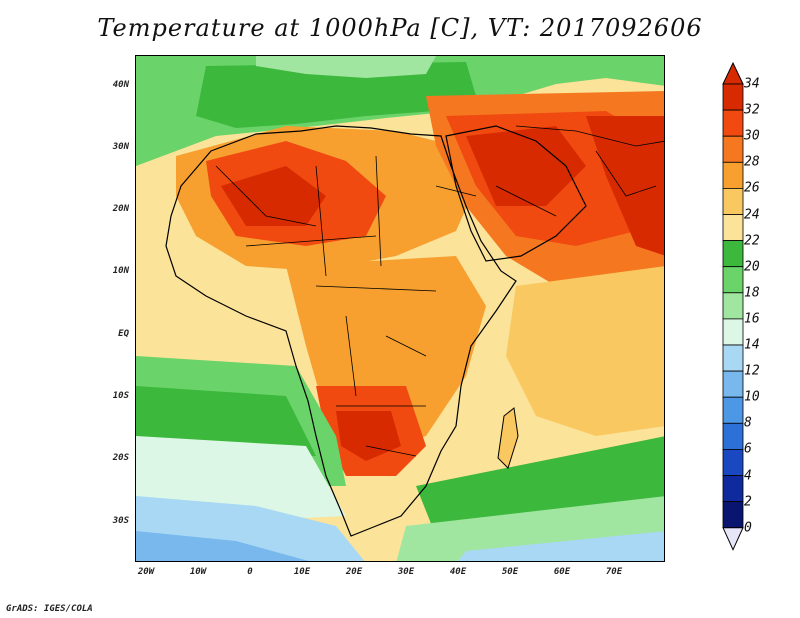 Image resolution: width=800 pixels, height=618 pixels. I want to click on lon-label-70e: 70E, so click(614, 572).